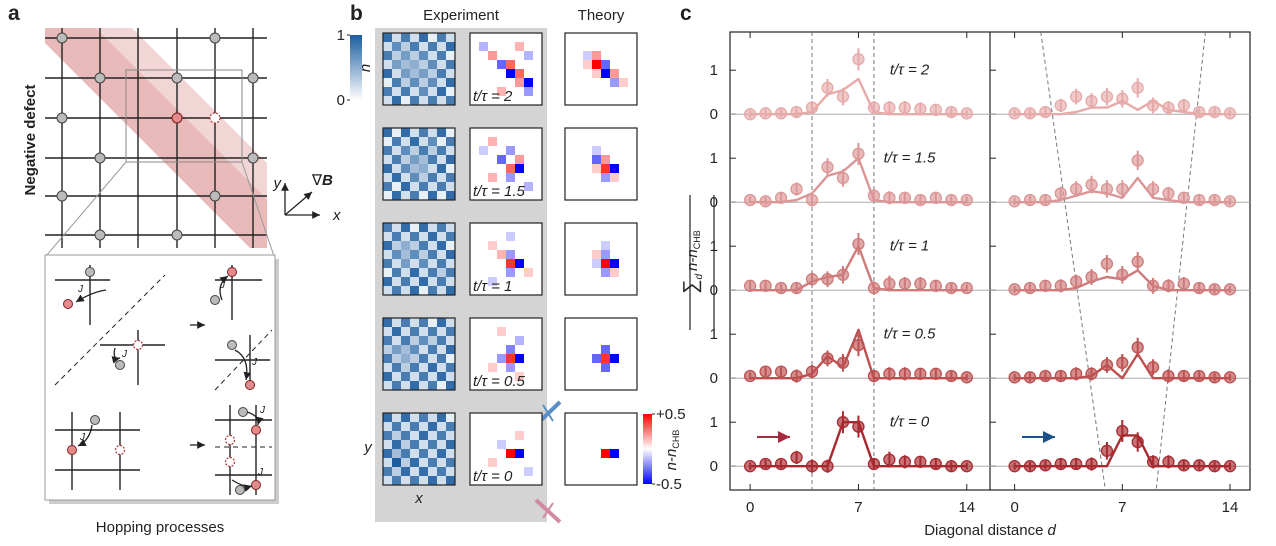 This screenshot has height=546, width=1276. Describe the element at coordinates (177, 118) in the screenshot. I see `lattice-part` at that location.